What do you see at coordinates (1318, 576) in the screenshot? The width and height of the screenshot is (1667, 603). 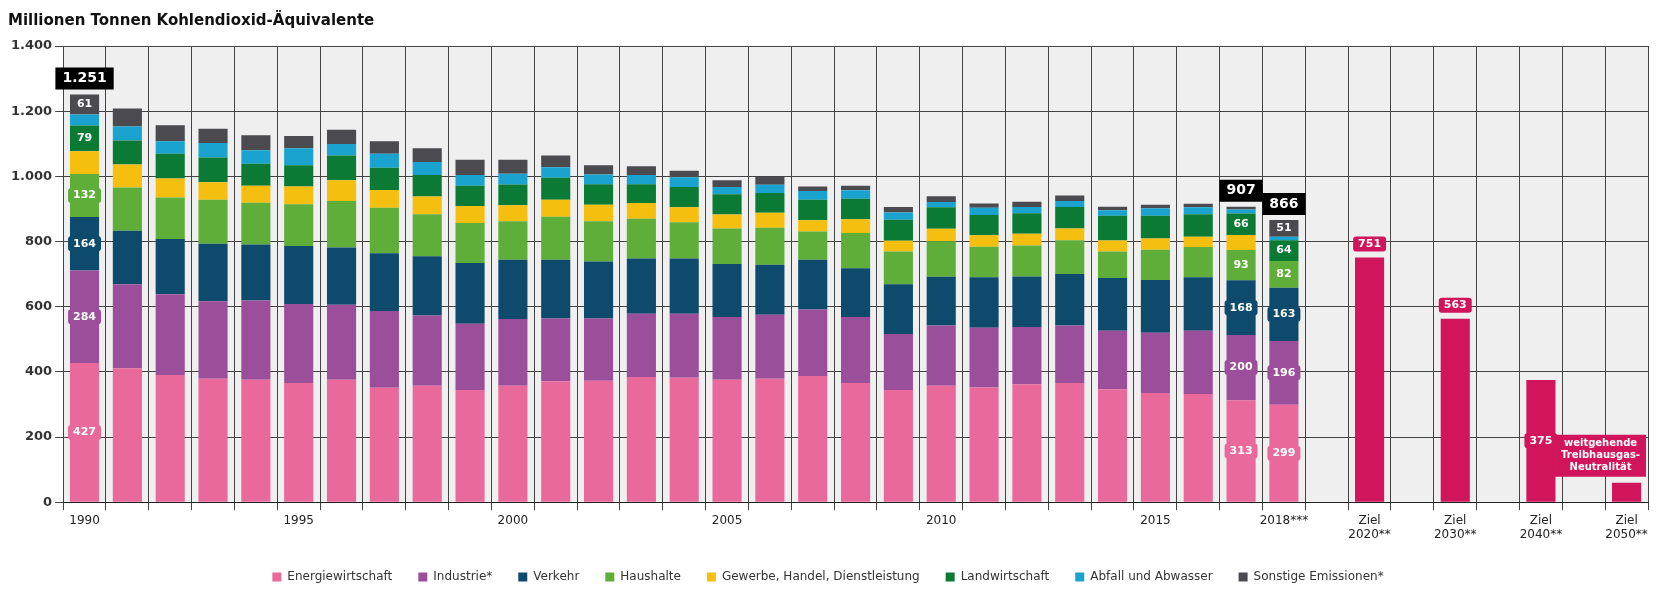 I see `legend-label: Sonstige Emissionen*` at bounding box center [1318, 576].